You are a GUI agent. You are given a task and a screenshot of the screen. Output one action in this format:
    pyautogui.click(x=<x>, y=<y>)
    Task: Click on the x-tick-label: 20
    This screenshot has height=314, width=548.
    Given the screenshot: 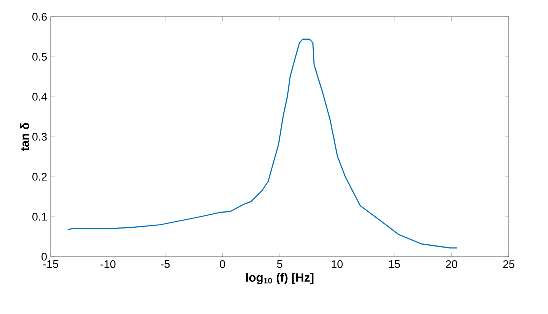 What is the action you would take?
    pyautogui.click(x=452, y=264)
    